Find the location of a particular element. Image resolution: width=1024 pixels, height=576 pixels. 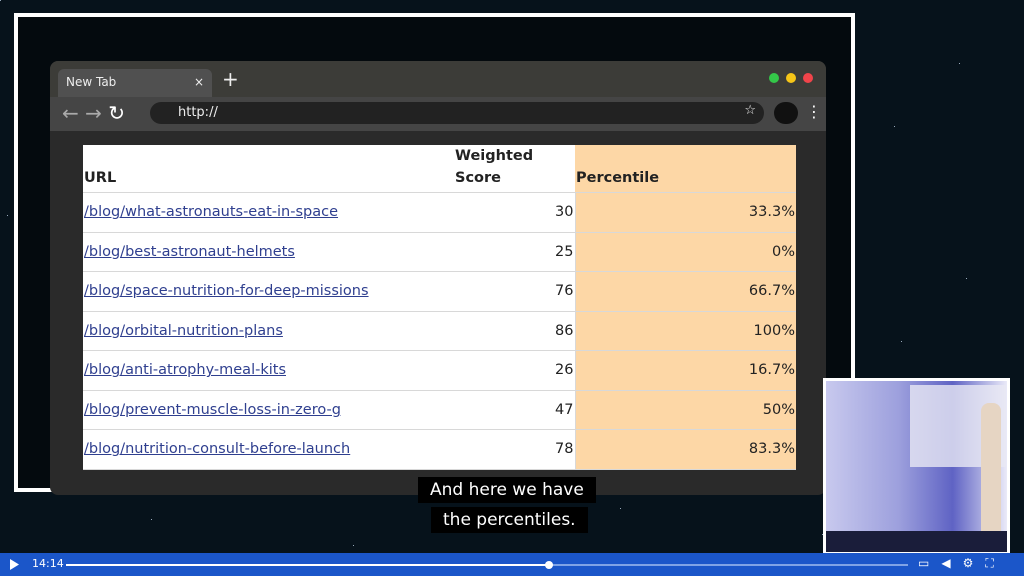

table-cell: 33.3% is located at coordinates (685, 212).